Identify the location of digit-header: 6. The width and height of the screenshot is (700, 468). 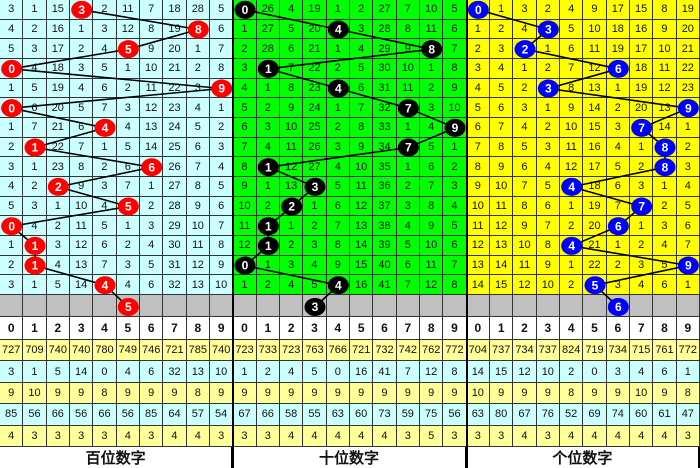
(385, 328).